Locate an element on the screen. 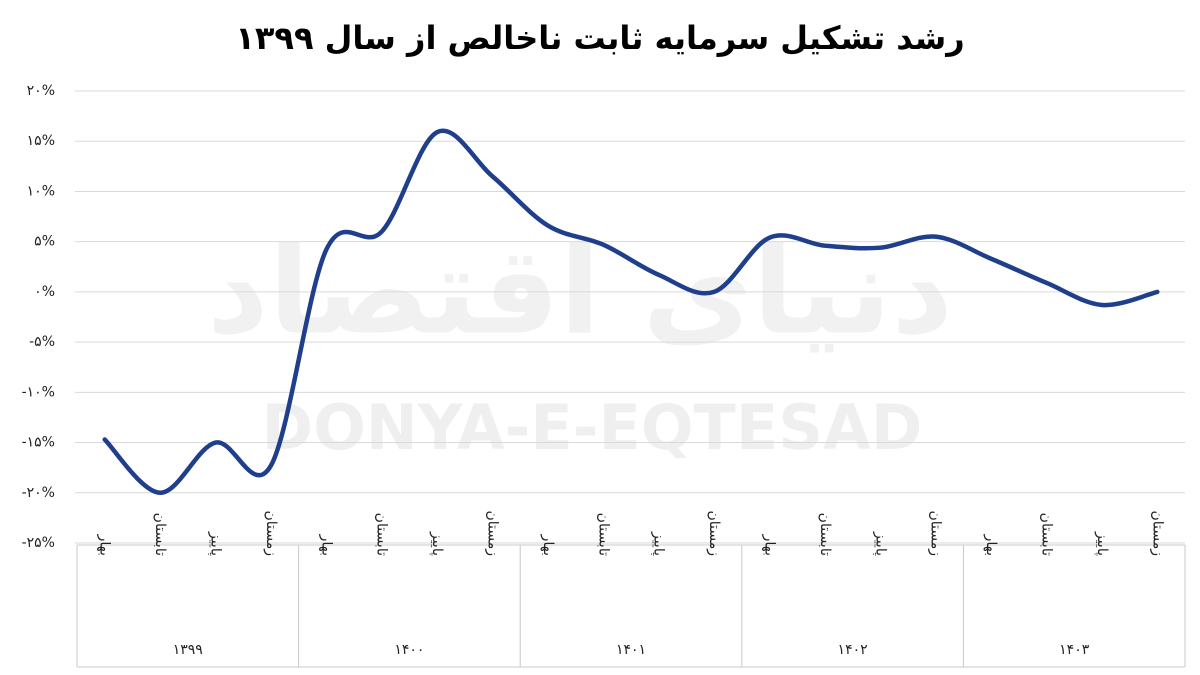 The width and height of the screenshot is (1200, 675). y-tick-label: ۵% is located at coordinates (44, 242).